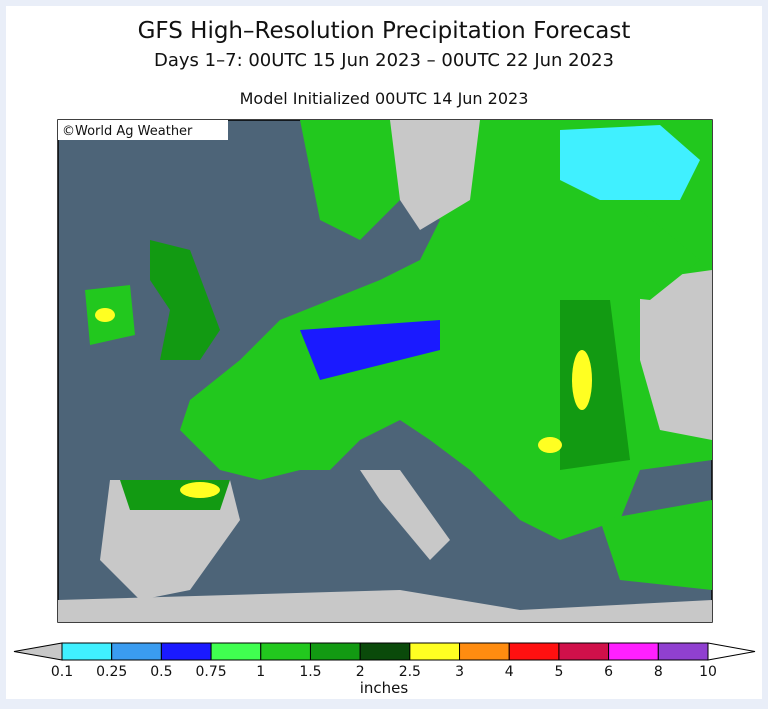 The height and width of the screenshot is (709, 768). Describe the element at coordinates (185, 300) in the screenshot. I see `land-britain` at that location.